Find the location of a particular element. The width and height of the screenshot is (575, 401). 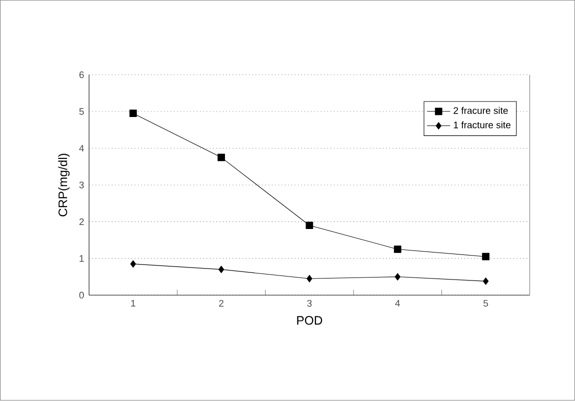

x-tick-label: 1 is located at coordinates (133, 303).